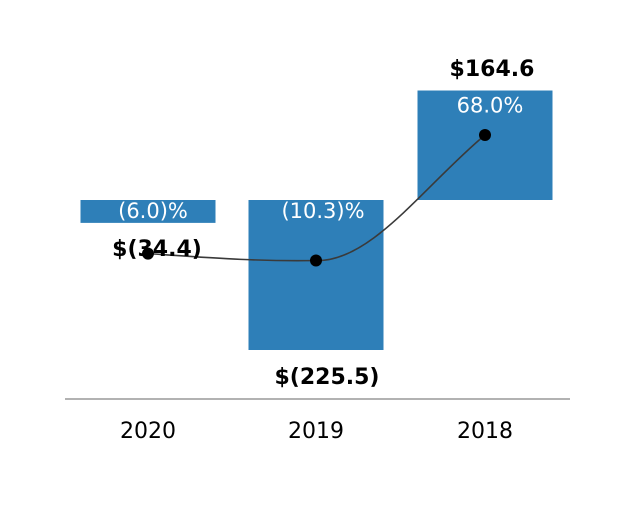 Image resolution: width=634 pixels, height=506 pixels. I want to click on margin-label-2019: (10.3)%, so click(322, 211).